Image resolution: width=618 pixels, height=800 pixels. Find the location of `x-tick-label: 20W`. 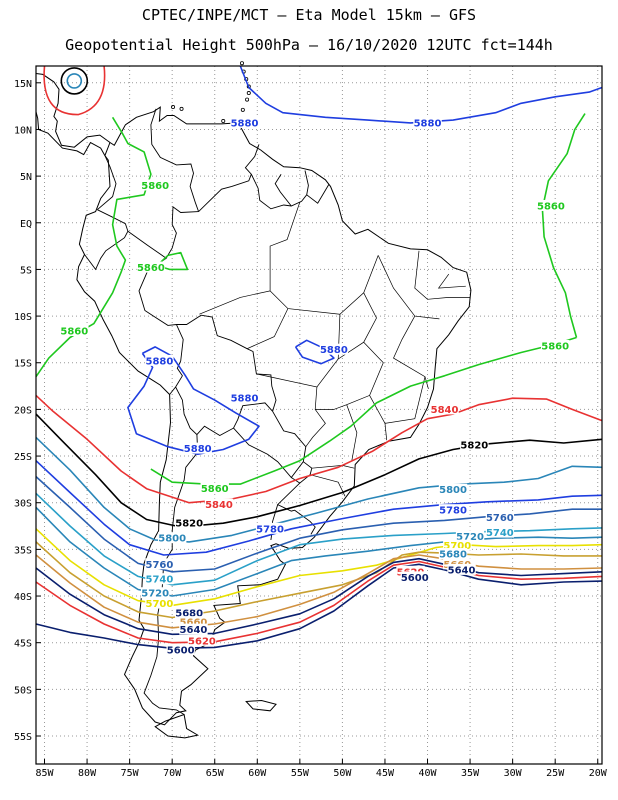

x-tick-label: 20W is located at coordinates (598, 773).